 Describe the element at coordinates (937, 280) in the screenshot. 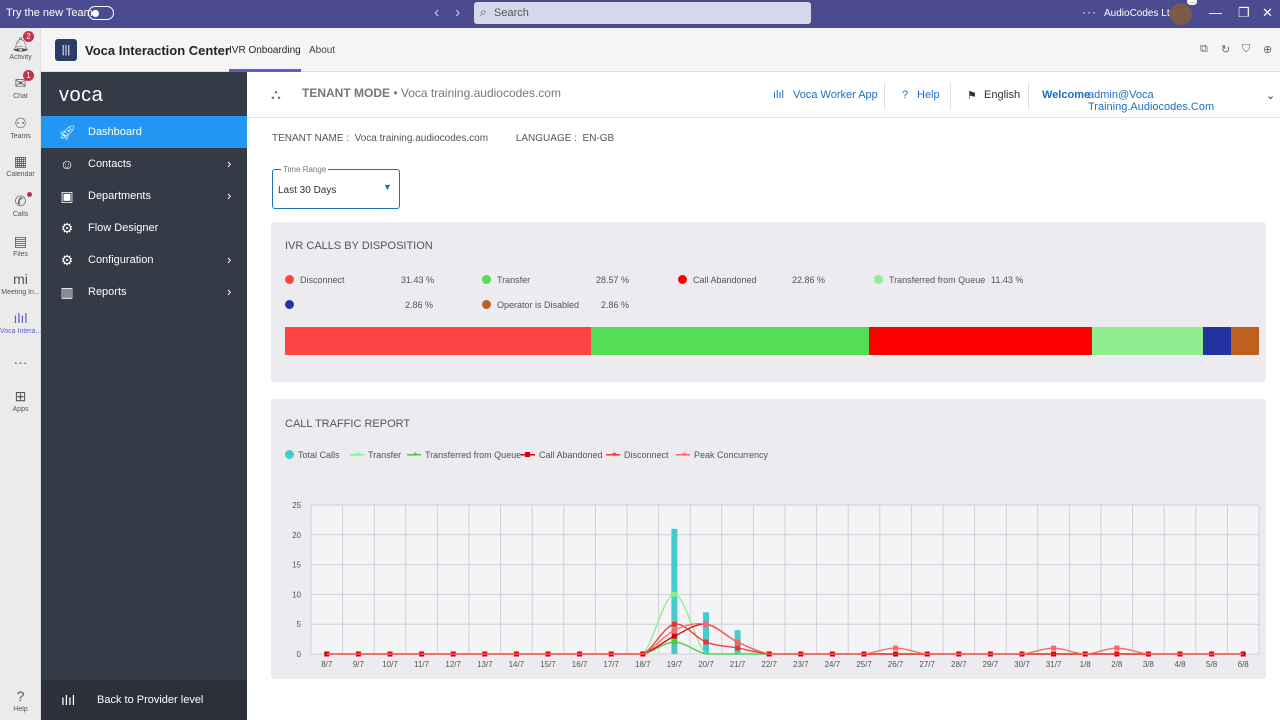

I see `legend-label: Transferred from Queue` at that location.